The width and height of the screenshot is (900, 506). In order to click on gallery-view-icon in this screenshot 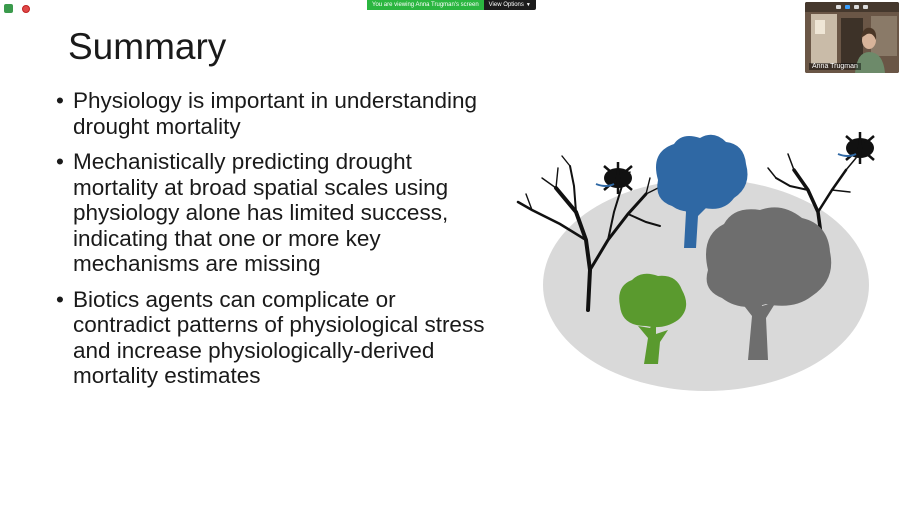, I will do `click(856, 7)`.